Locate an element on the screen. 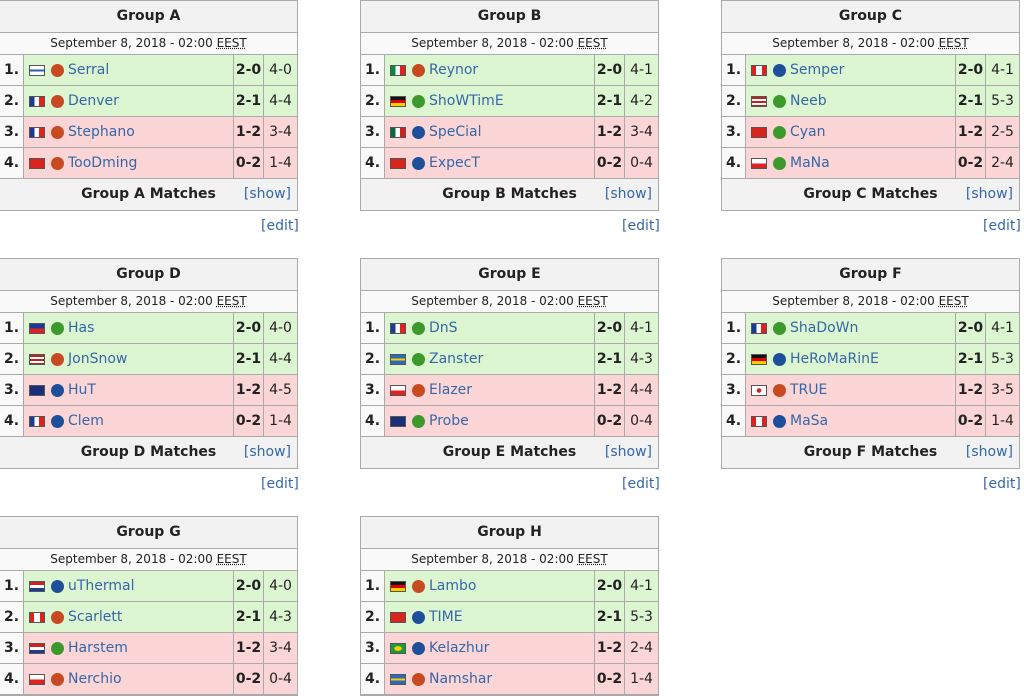 This screenshot has height=696, width=1024. player-name: Lambo is located at coordinates (453, 586).